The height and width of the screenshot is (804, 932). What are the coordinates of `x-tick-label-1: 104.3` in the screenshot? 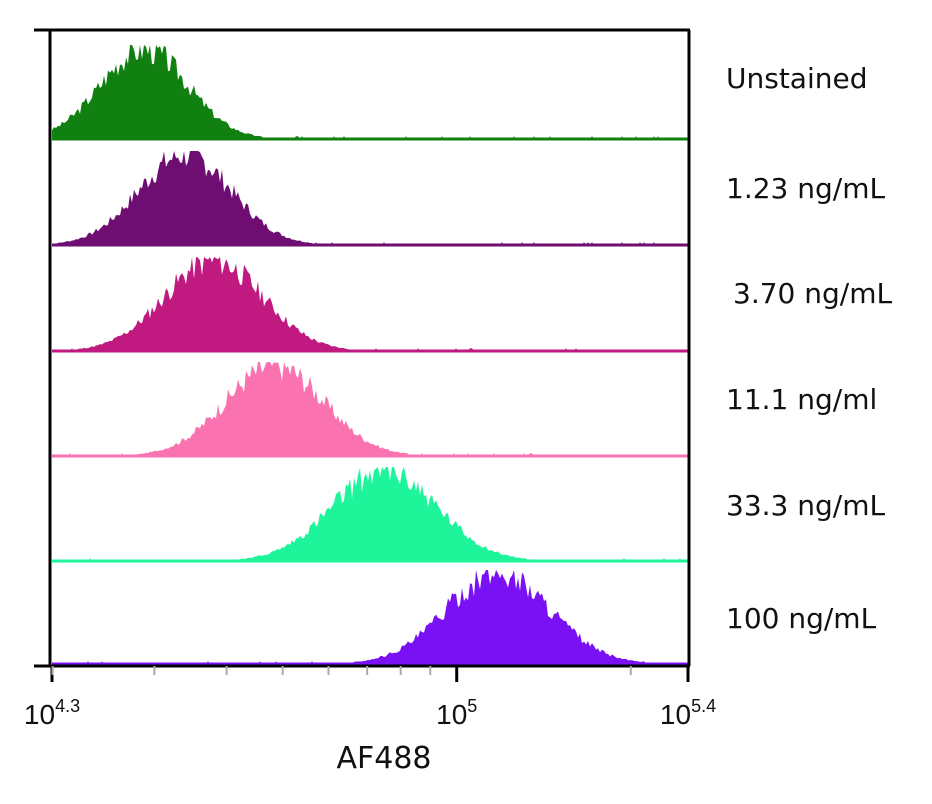 It's located at (52, 713).